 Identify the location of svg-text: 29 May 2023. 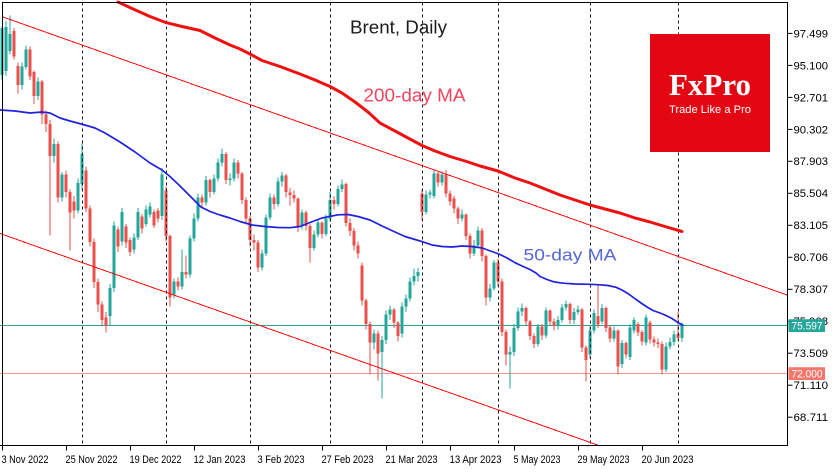
(604, 460).